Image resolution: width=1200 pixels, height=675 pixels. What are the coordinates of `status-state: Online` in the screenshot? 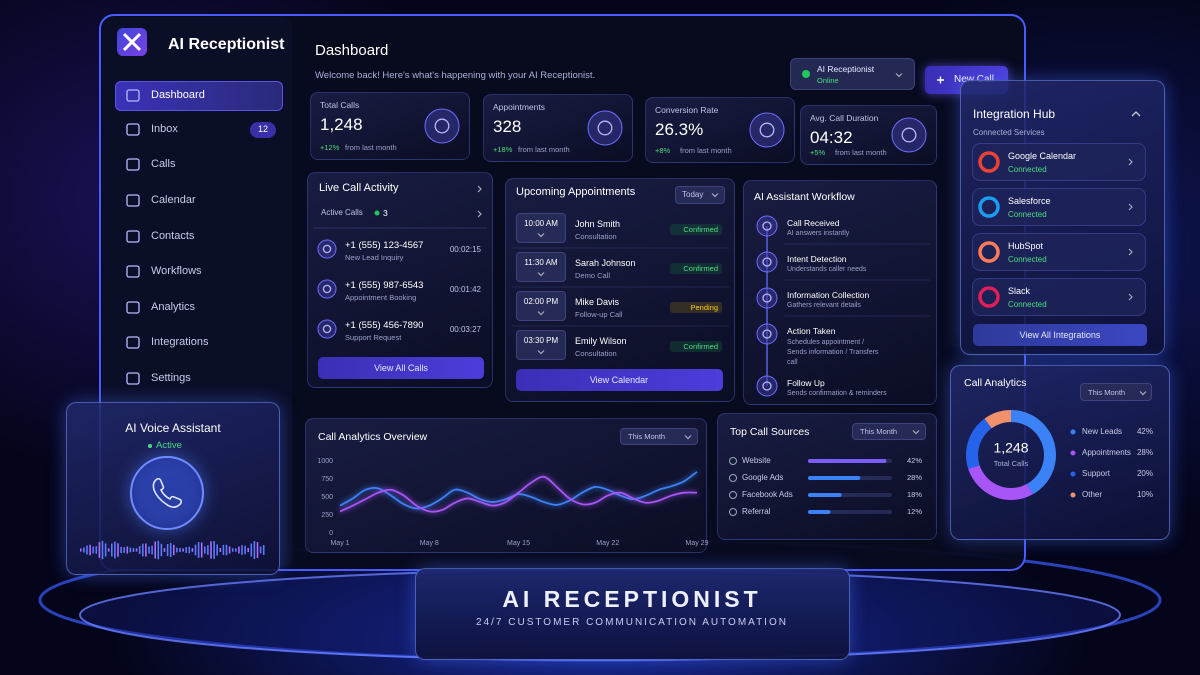 It's located at (828, 80).